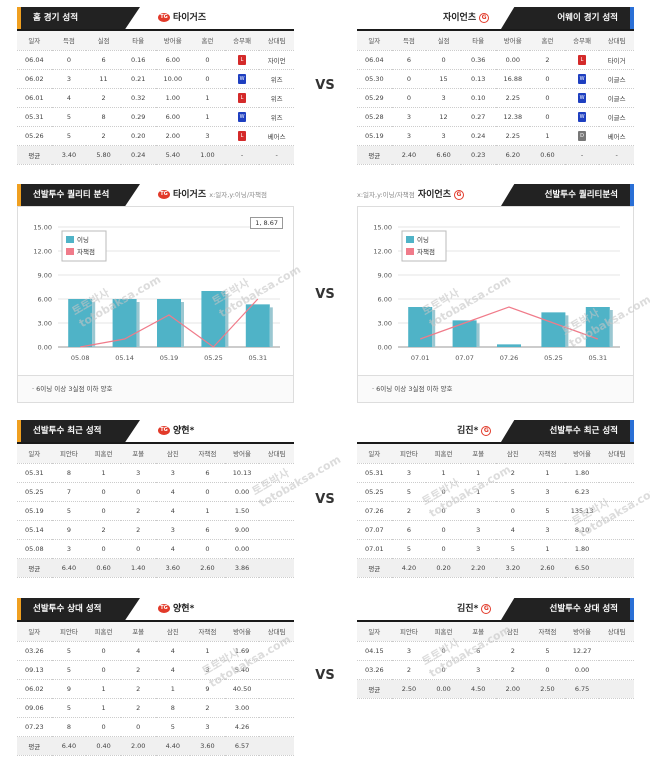 The image size is (650, 768). I want to click on table-cell: 0.27, so click(478, 117).